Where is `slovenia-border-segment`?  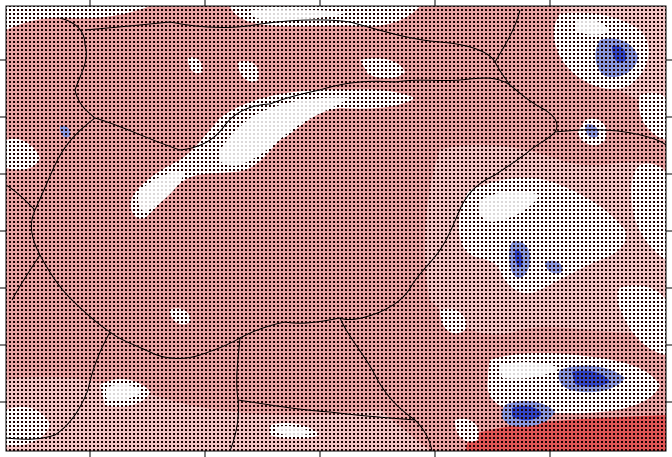
slovenia-border-segment is located at coordinates (58, 385).